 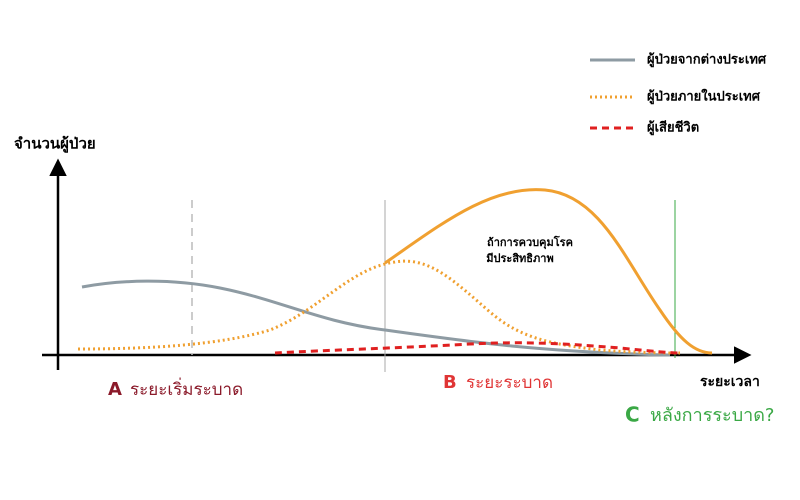 What do you see at coordinates (376, 318) in the screenshot?
I see `imported-cases-curve` at bounding box center [376, 318].